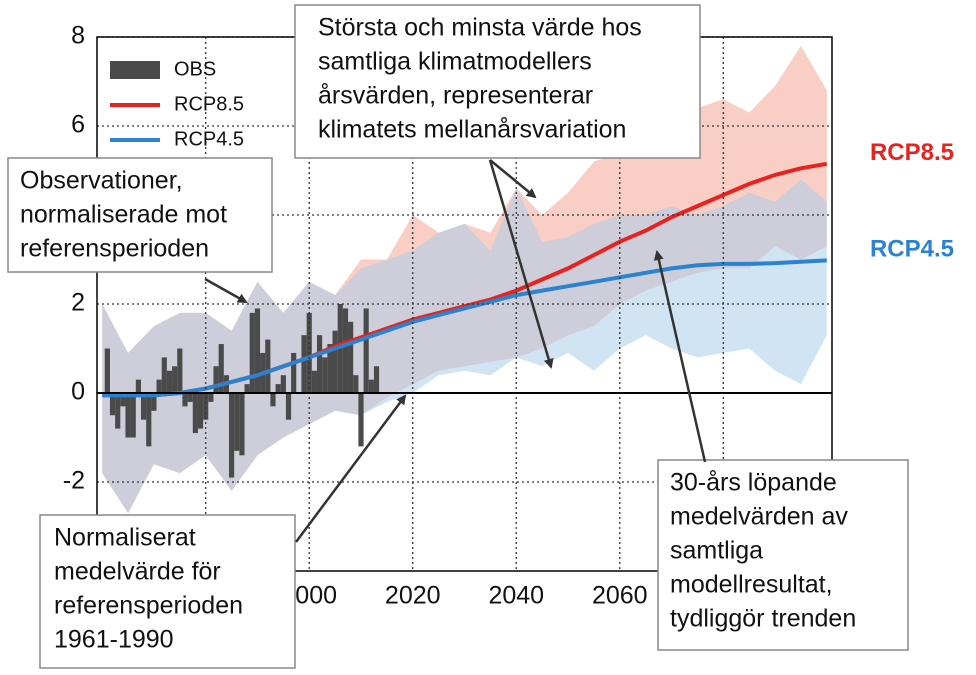  What do you see at coordinates (480, 28) in the screenshot?
I see `annotation-text: Största och minsta värde hos` at bounding box center [480, 28].